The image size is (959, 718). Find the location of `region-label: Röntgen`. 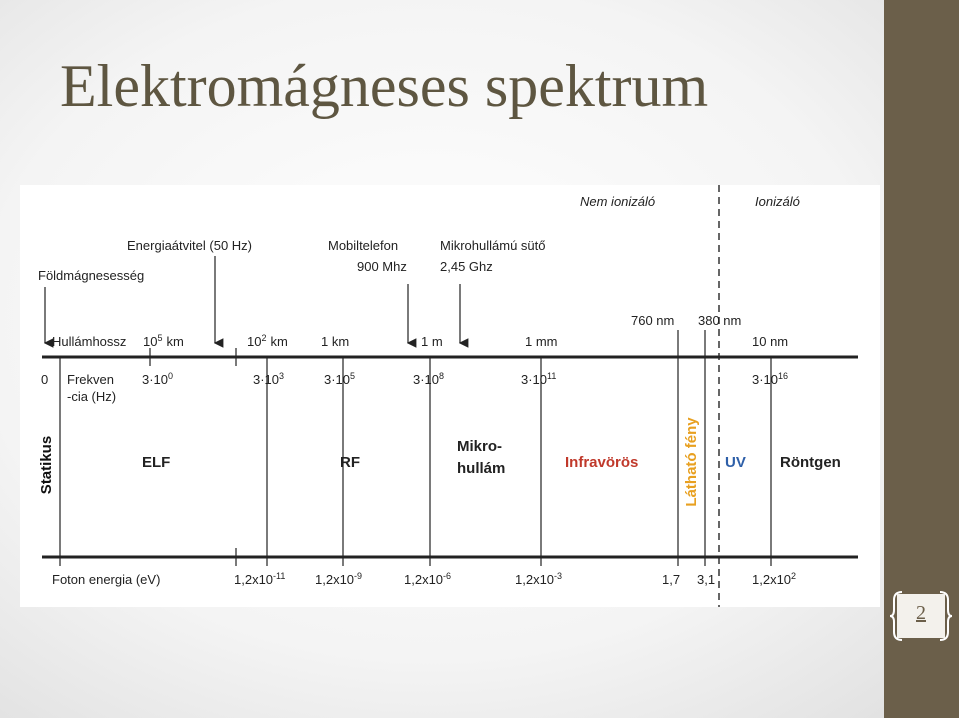

region-label: Röntgen is located at coordinates (810, 462).